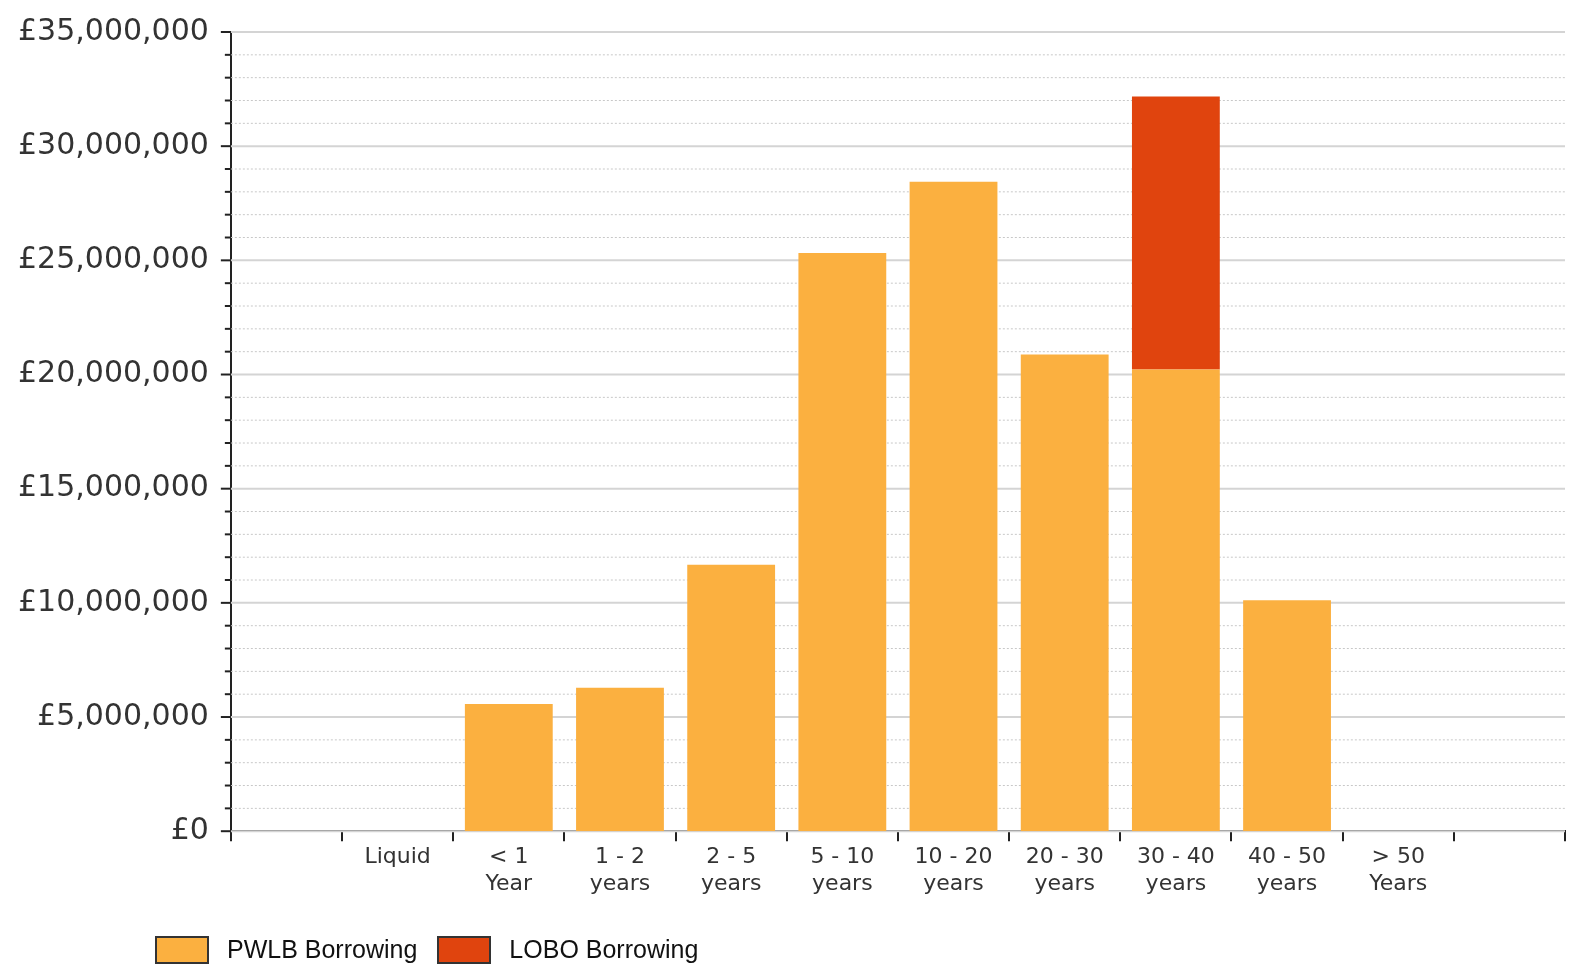 The width and height of the screenshot is (1593, 977). Describe the element at coordinates (1175, 869) in the screenshot. I see `x-tick-label: 30 - 40 years` at that location.